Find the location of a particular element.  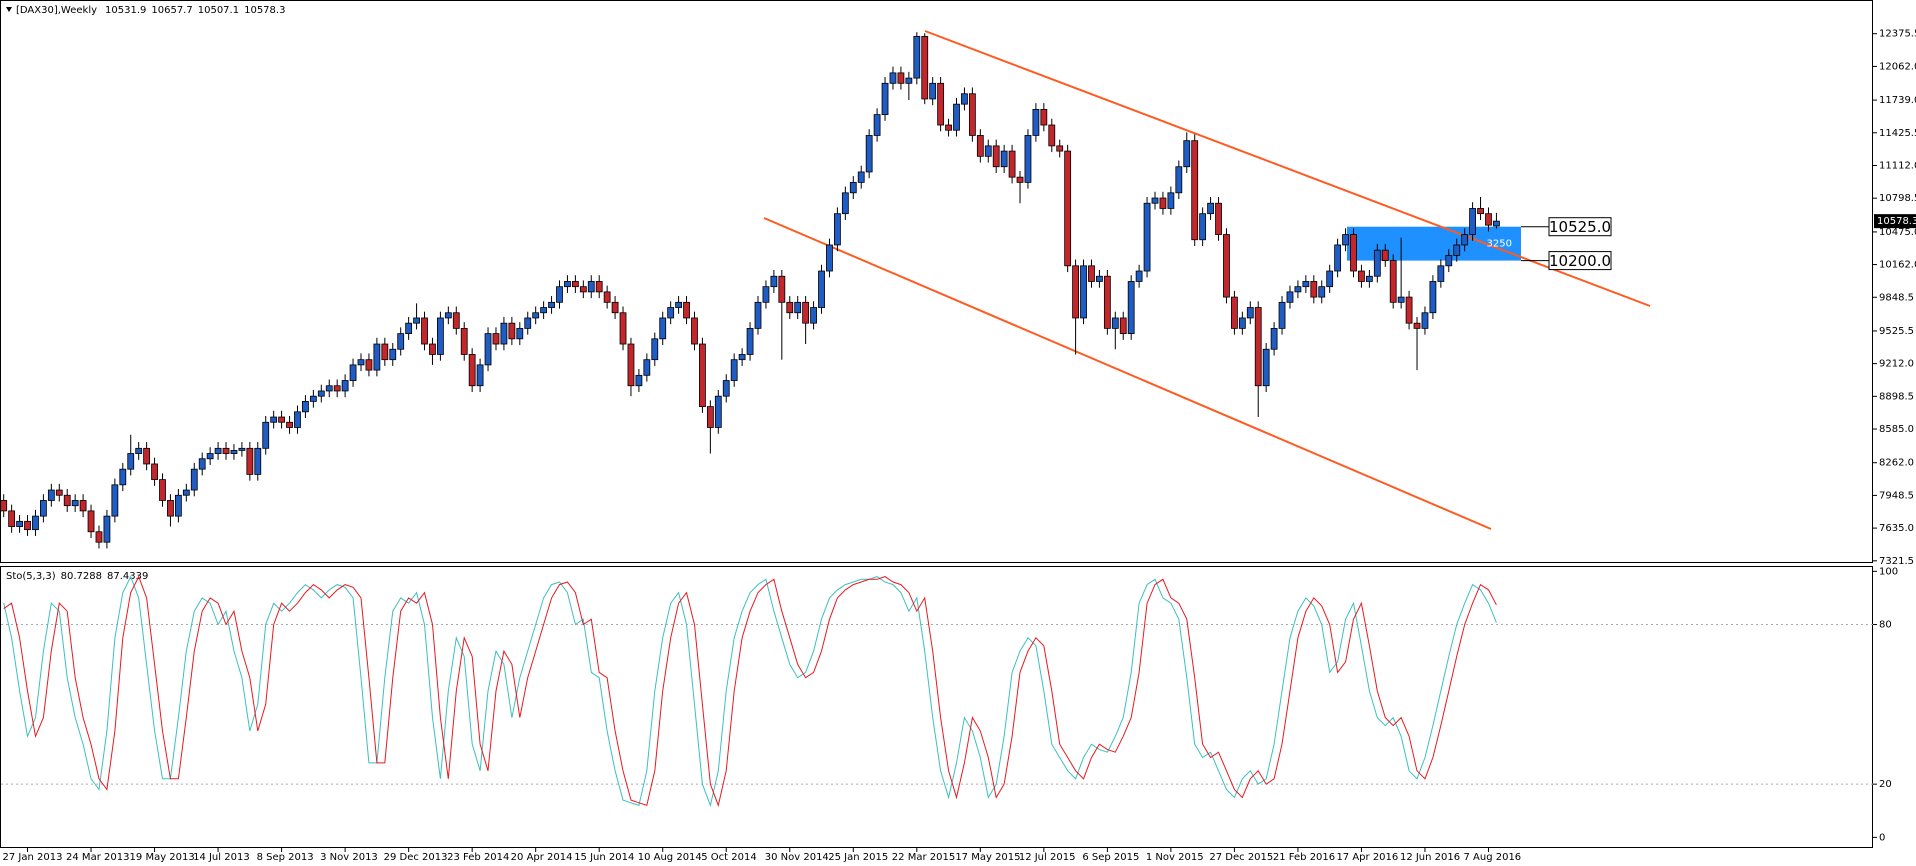

level-box is located at coordinates (1580, 227).